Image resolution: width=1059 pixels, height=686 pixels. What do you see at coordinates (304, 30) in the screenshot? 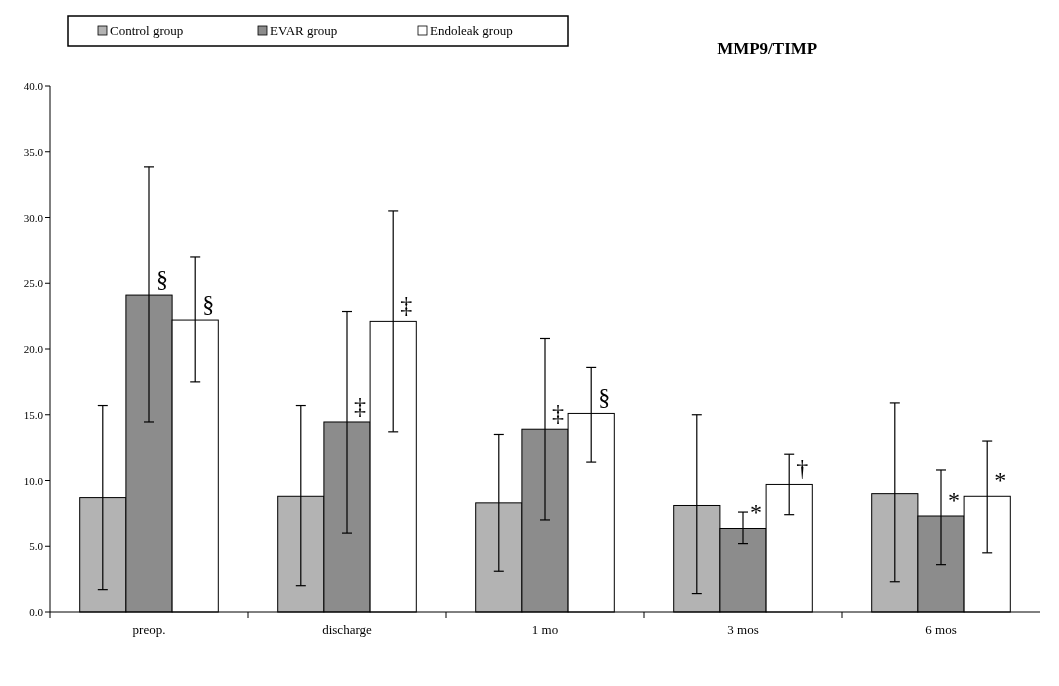
I see `legend-label: EVAR group` at bounding box center [304, 30].